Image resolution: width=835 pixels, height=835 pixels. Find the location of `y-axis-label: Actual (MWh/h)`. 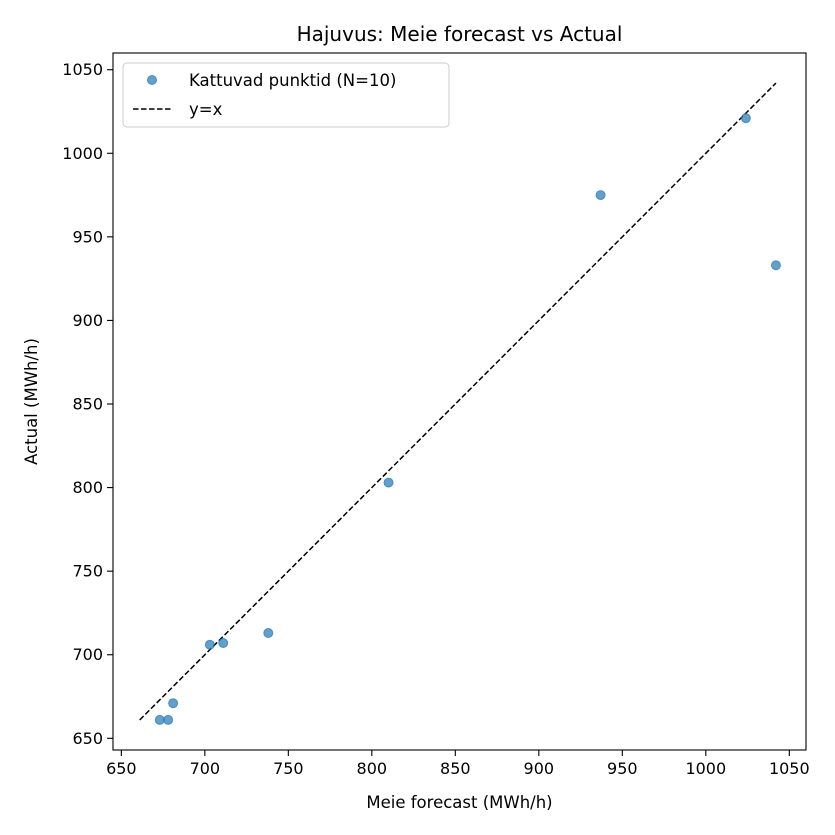

y-axis-label: Actual (MWh/h) is located at coordinates (31, 401).